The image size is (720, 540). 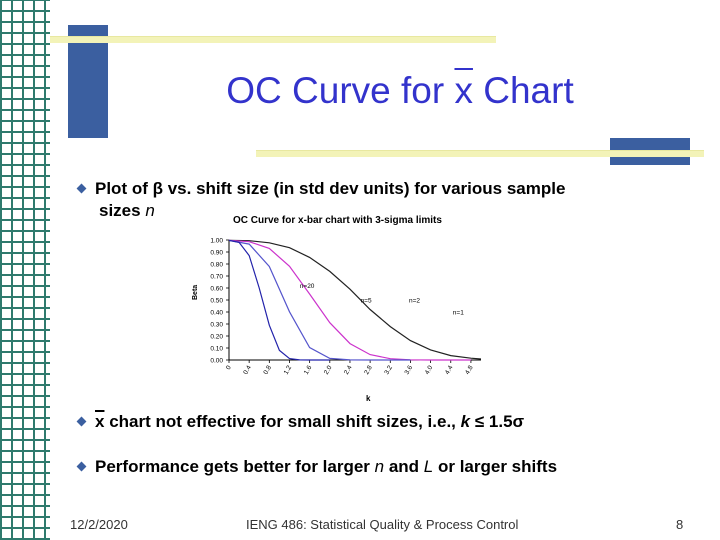 I want to click on series-label-n-20: n=20, so click(x=307, y=286).